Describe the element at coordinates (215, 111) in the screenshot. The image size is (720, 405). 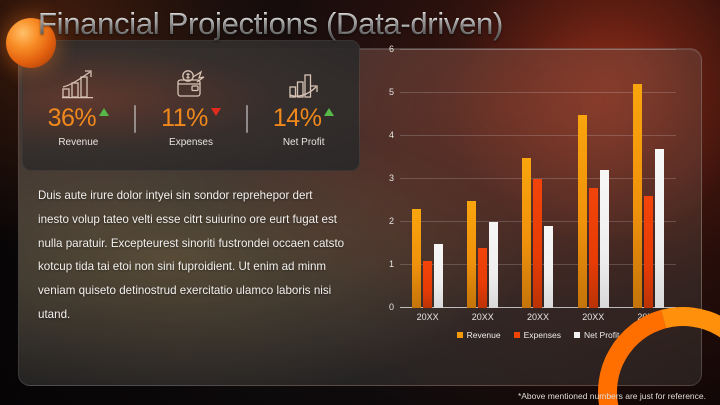
I see `trend-down-icon` at that location.